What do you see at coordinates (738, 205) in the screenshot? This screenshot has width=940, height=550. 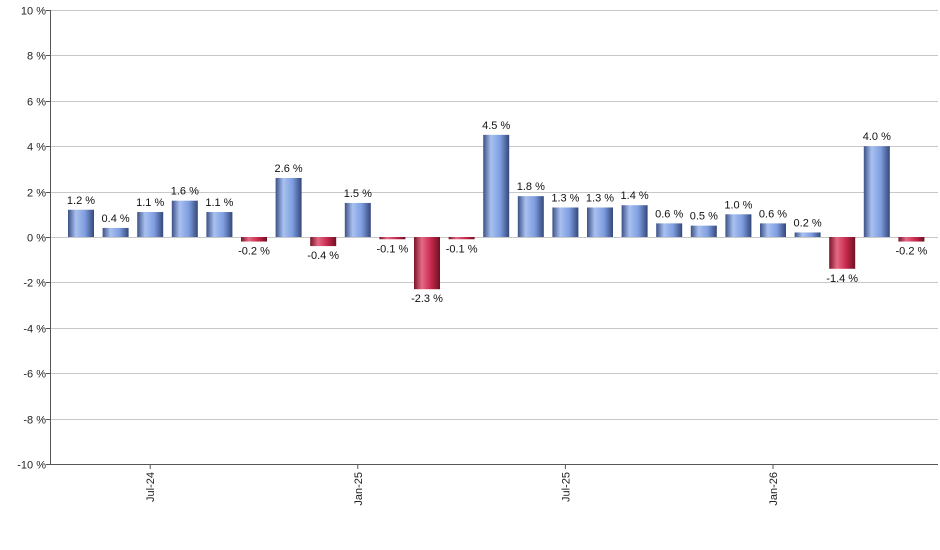 I see `data-label: 1.0 %` at bounding box center [738, 205].